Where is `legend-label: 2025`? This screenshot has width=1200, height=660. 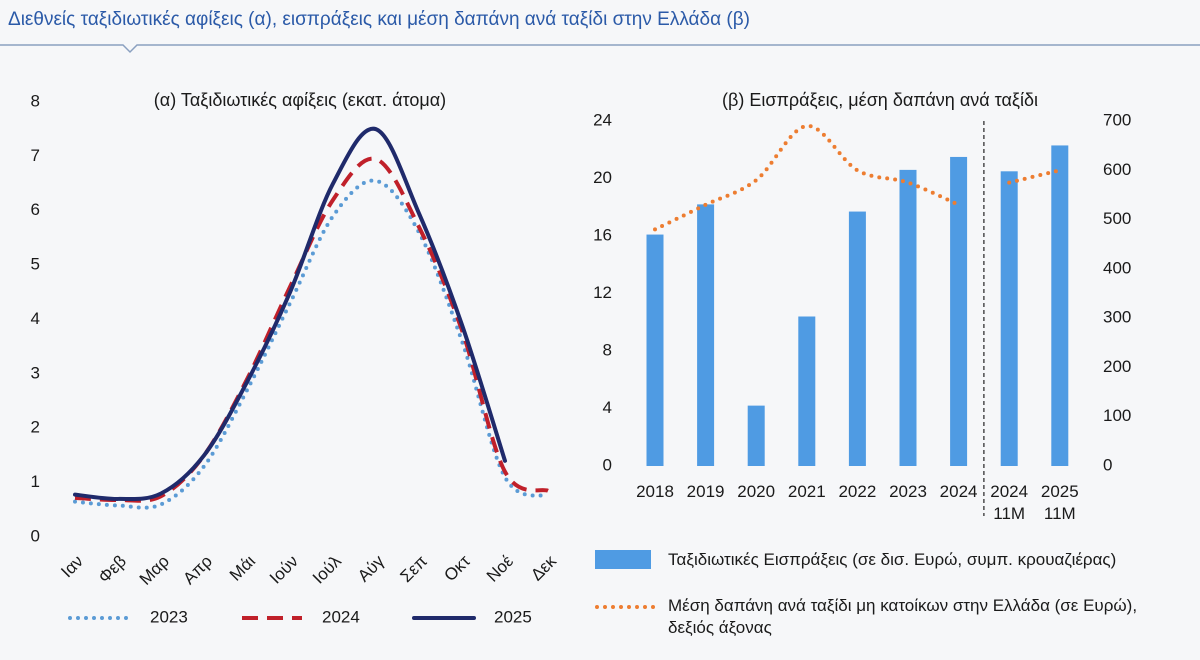 legend-label: 2025 is located at coordinates (513, 616).